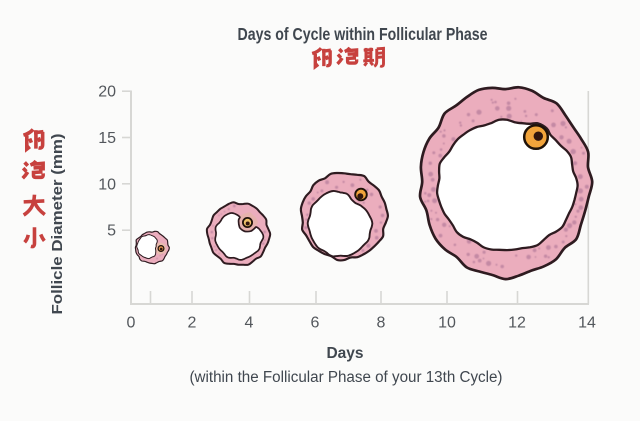 This screenshot has width=640, height=421. Describe the element at coordinates (192, 323) in the screenshot. I see `svg-text: 2` at that location.